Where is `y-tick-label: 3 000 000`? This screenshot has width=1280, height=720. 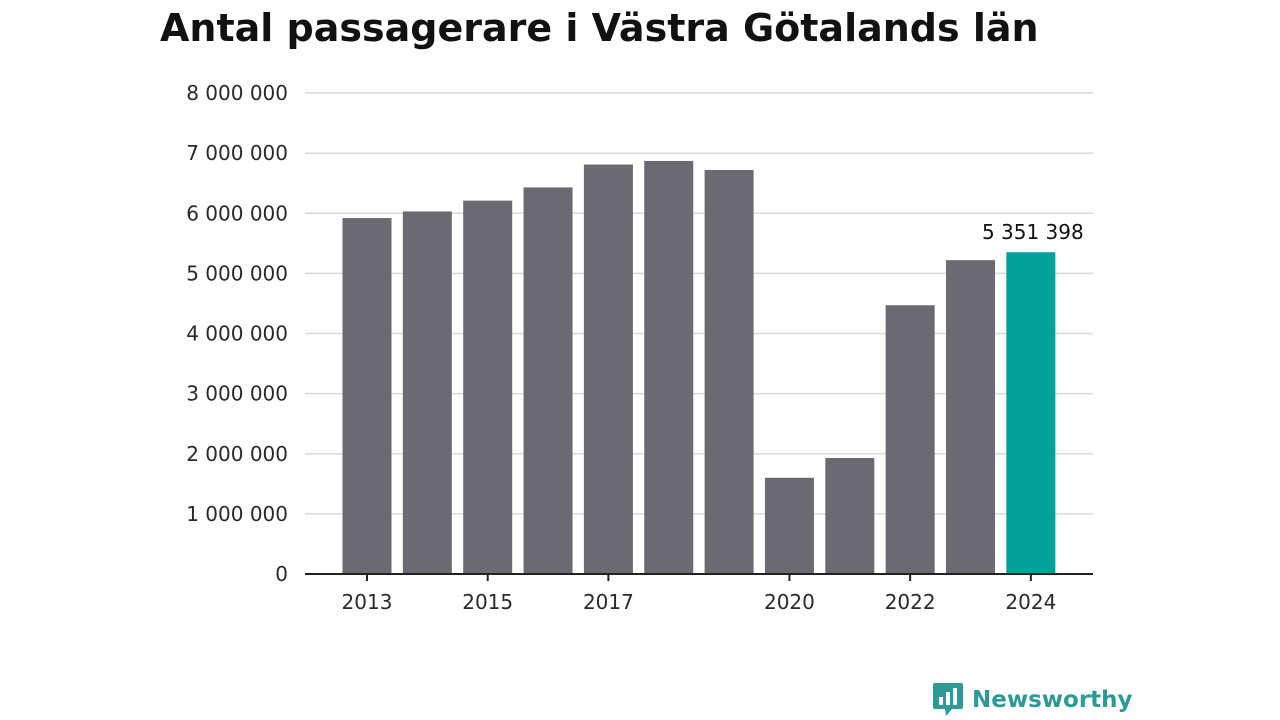
y-tick-label: 3 000 000 is located at coordinates (237, 394).